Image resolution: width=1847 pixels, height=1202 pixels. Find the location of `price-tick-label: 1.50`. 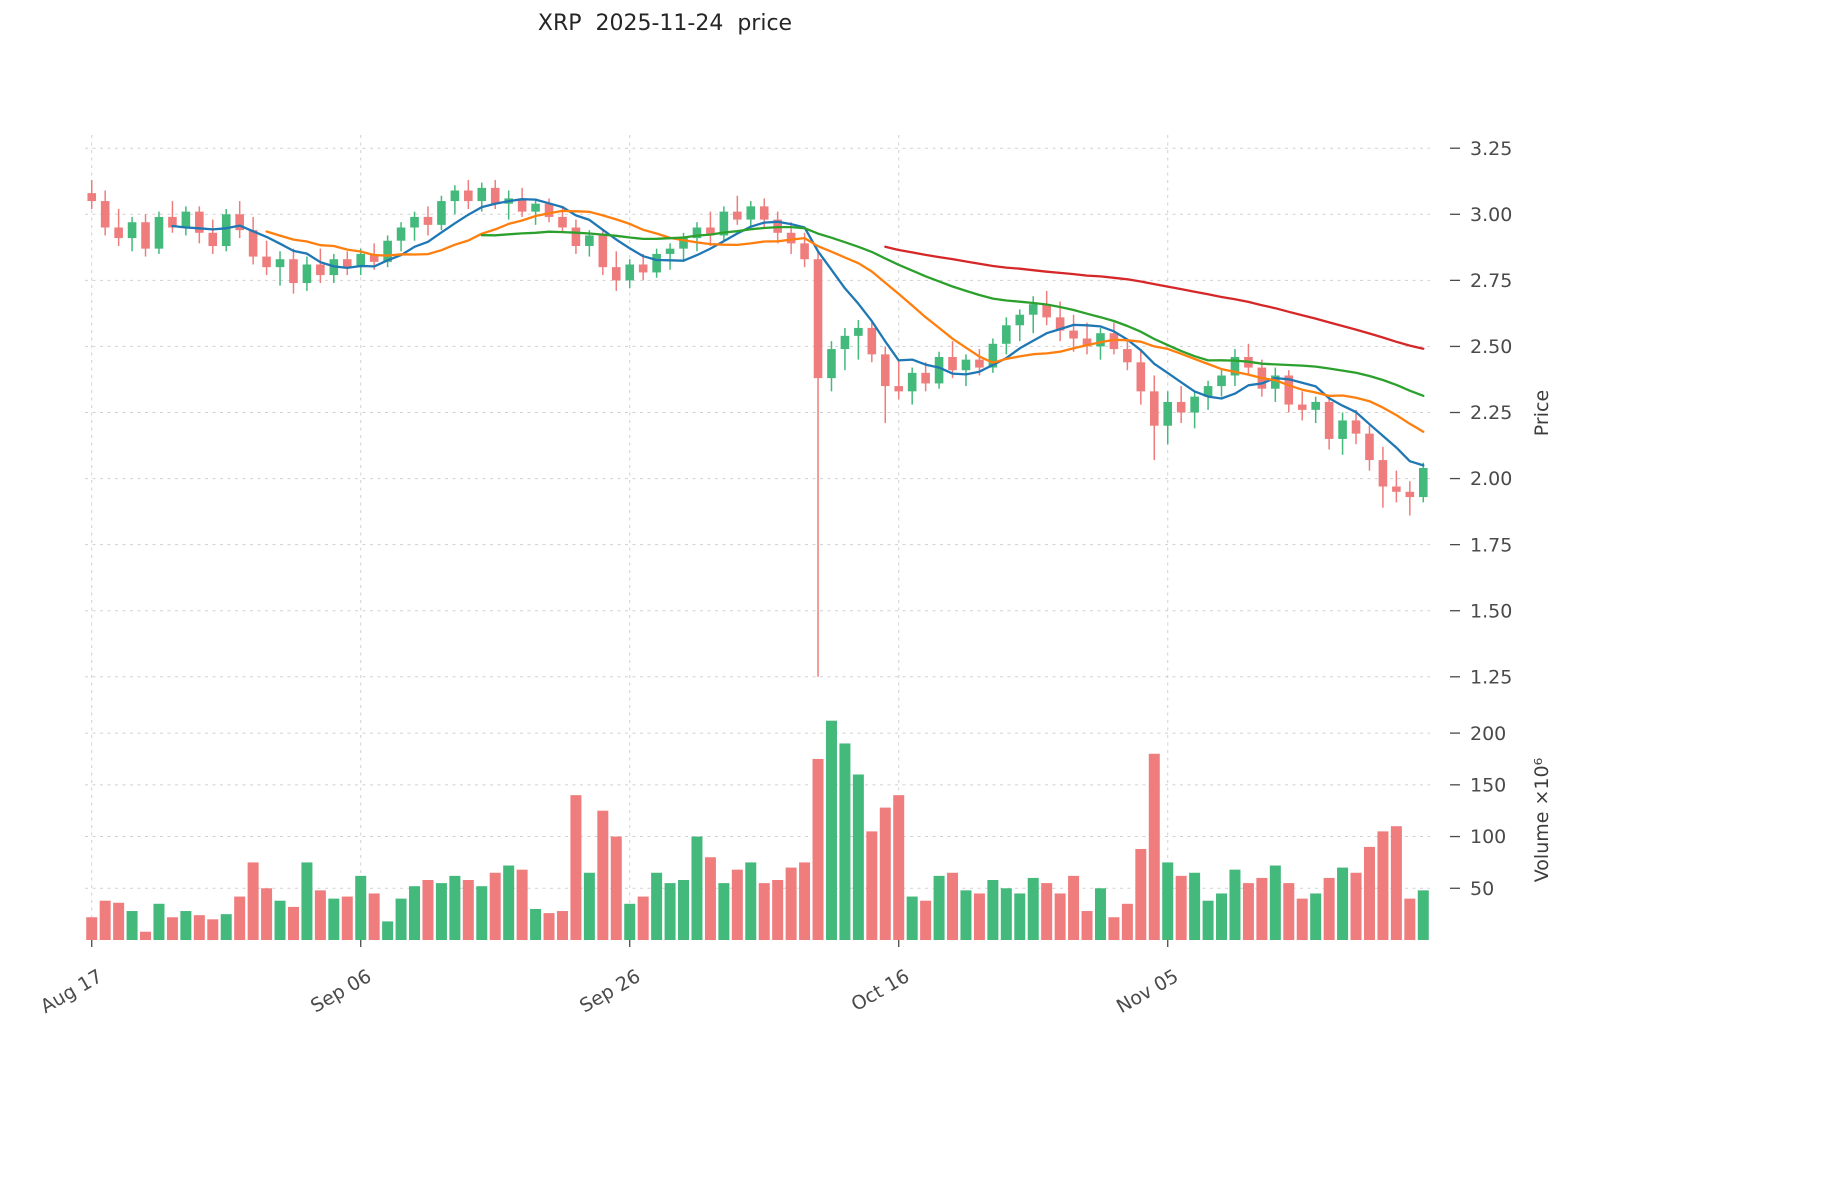

price-tick-label: 1.50 is located at coordinates (1491, 611).